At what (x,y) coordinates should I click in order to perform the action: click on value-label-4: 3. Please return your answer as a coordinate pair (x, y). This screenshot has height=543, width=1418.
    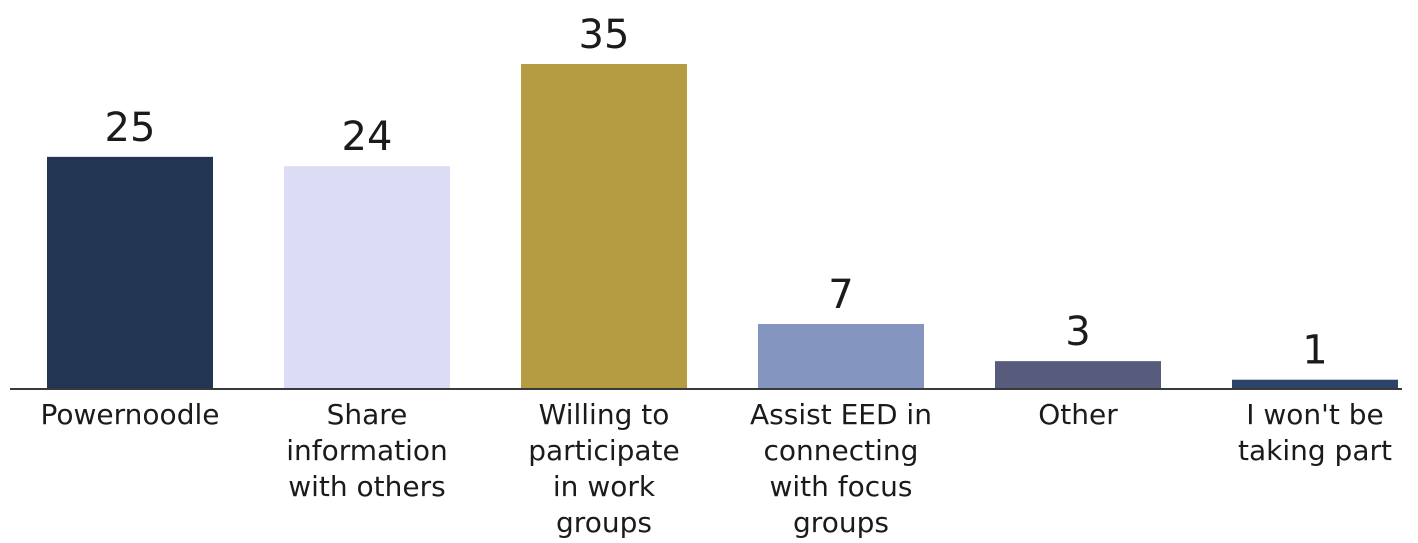
    Looking at the image, I should click on (1077, 332).